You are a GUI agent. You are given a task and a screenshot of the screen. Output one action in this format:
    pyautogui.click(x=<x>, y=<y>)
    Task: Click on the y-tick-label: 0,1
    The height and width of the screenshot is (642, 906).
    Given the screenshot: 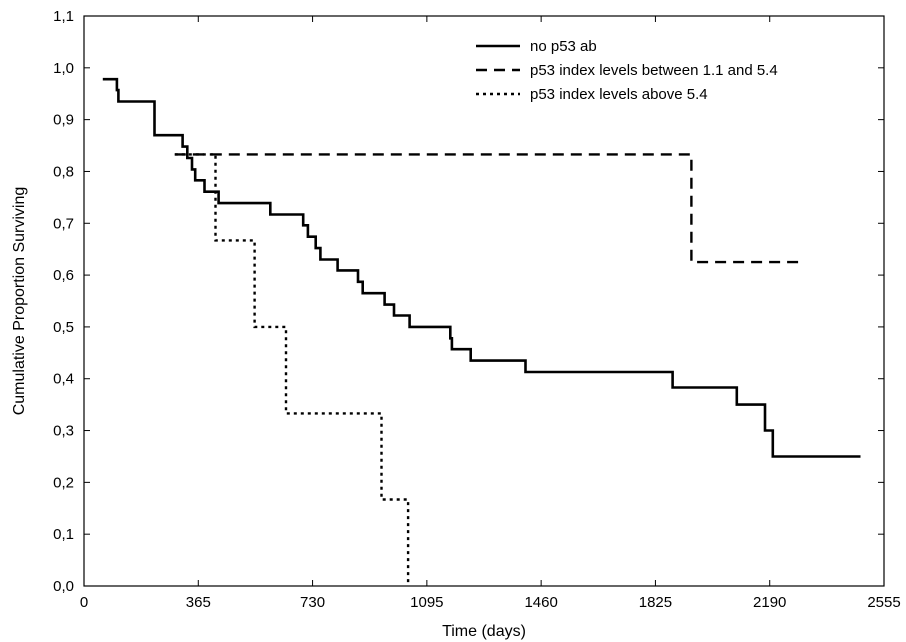 What is the action you would take?
    pyautogui.click(x=63, y=534)
    